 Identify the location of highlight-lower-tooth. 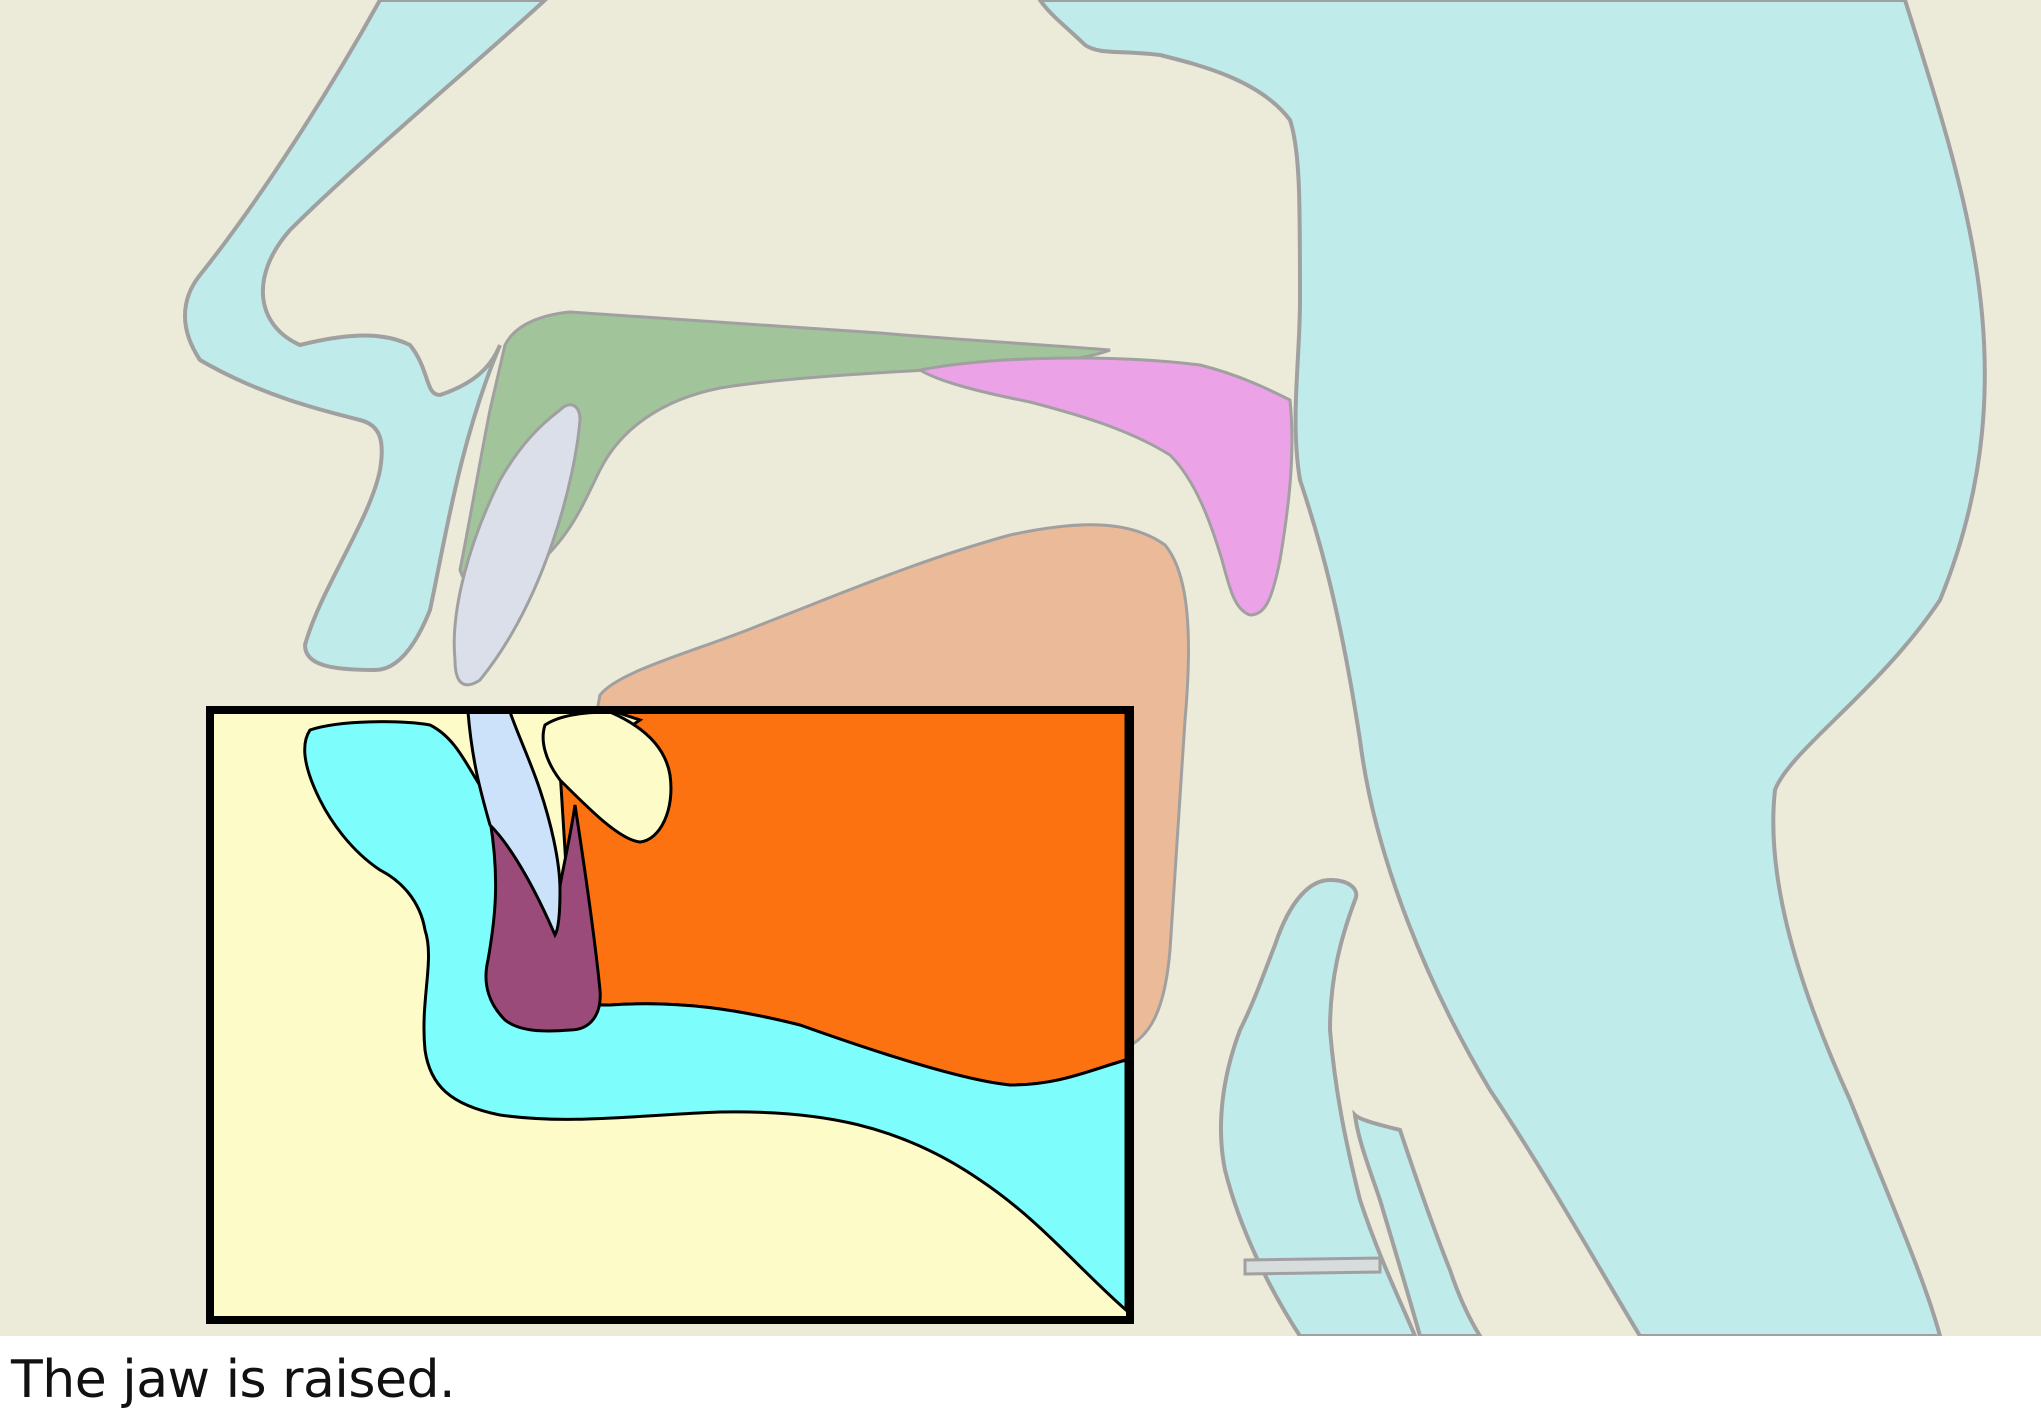
(514, 824).